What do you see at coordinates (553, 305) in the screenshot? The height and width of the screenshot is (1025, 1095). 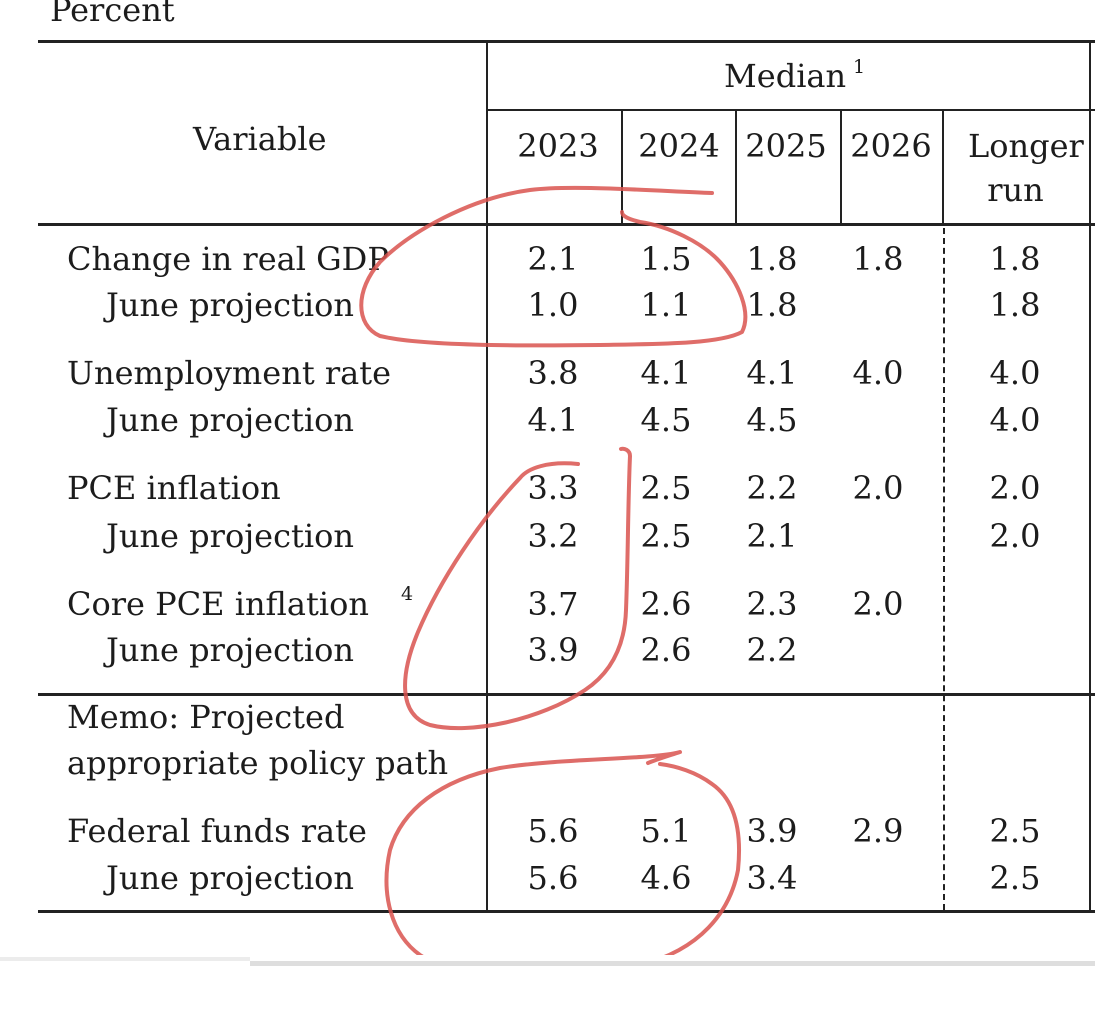 I see `cell-2023: 1.0` at bounding box center [553, 305].